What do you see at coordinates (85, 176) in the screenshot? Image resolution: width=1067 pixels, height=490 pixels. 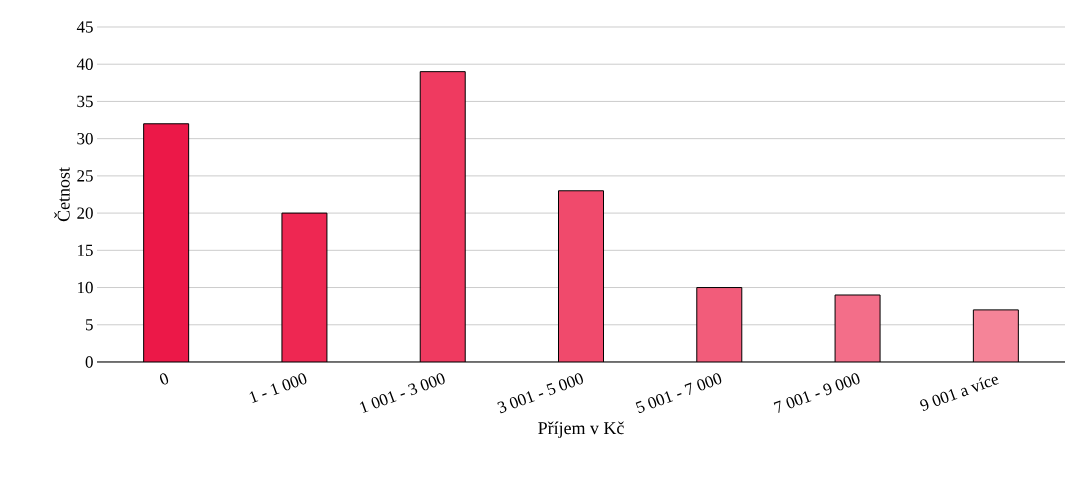 I see `y-tick-label: 25` at bounding box center [85, 176].